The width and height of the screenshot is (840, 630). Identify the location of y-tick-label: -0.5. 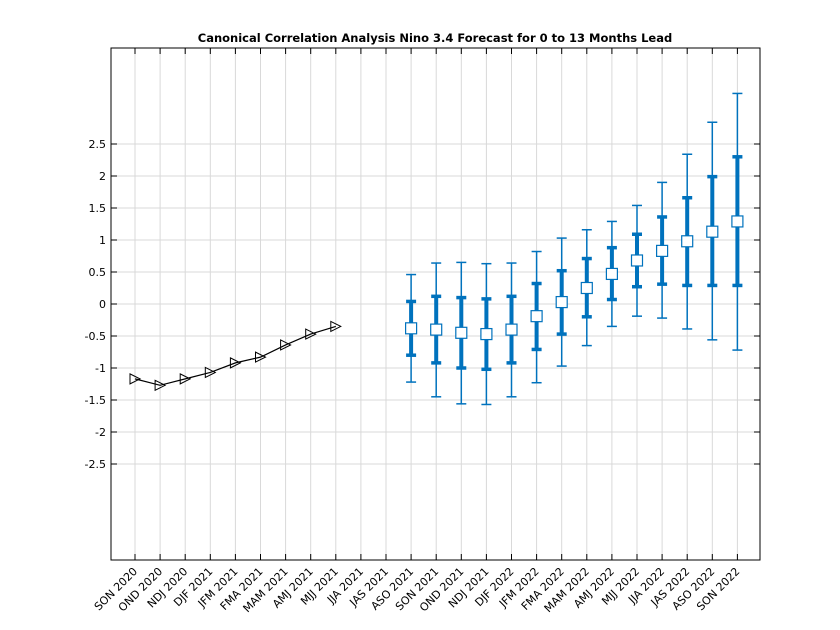
(95, 336).